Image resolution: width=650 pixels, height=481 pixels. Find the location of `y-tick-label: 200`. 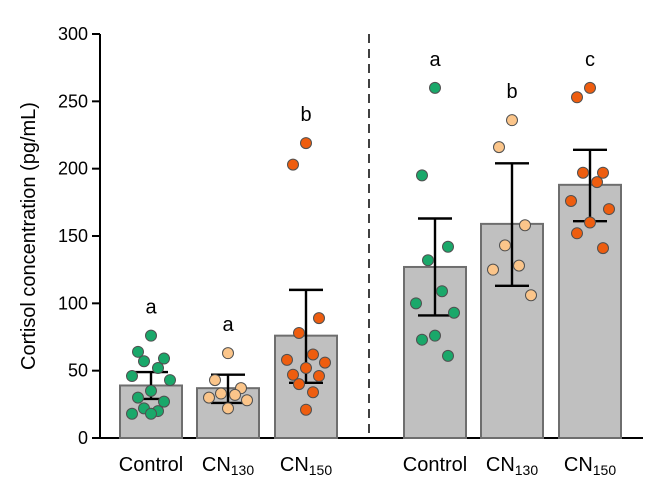

y-tick-label: 200 is located at coordinates (73, 169).